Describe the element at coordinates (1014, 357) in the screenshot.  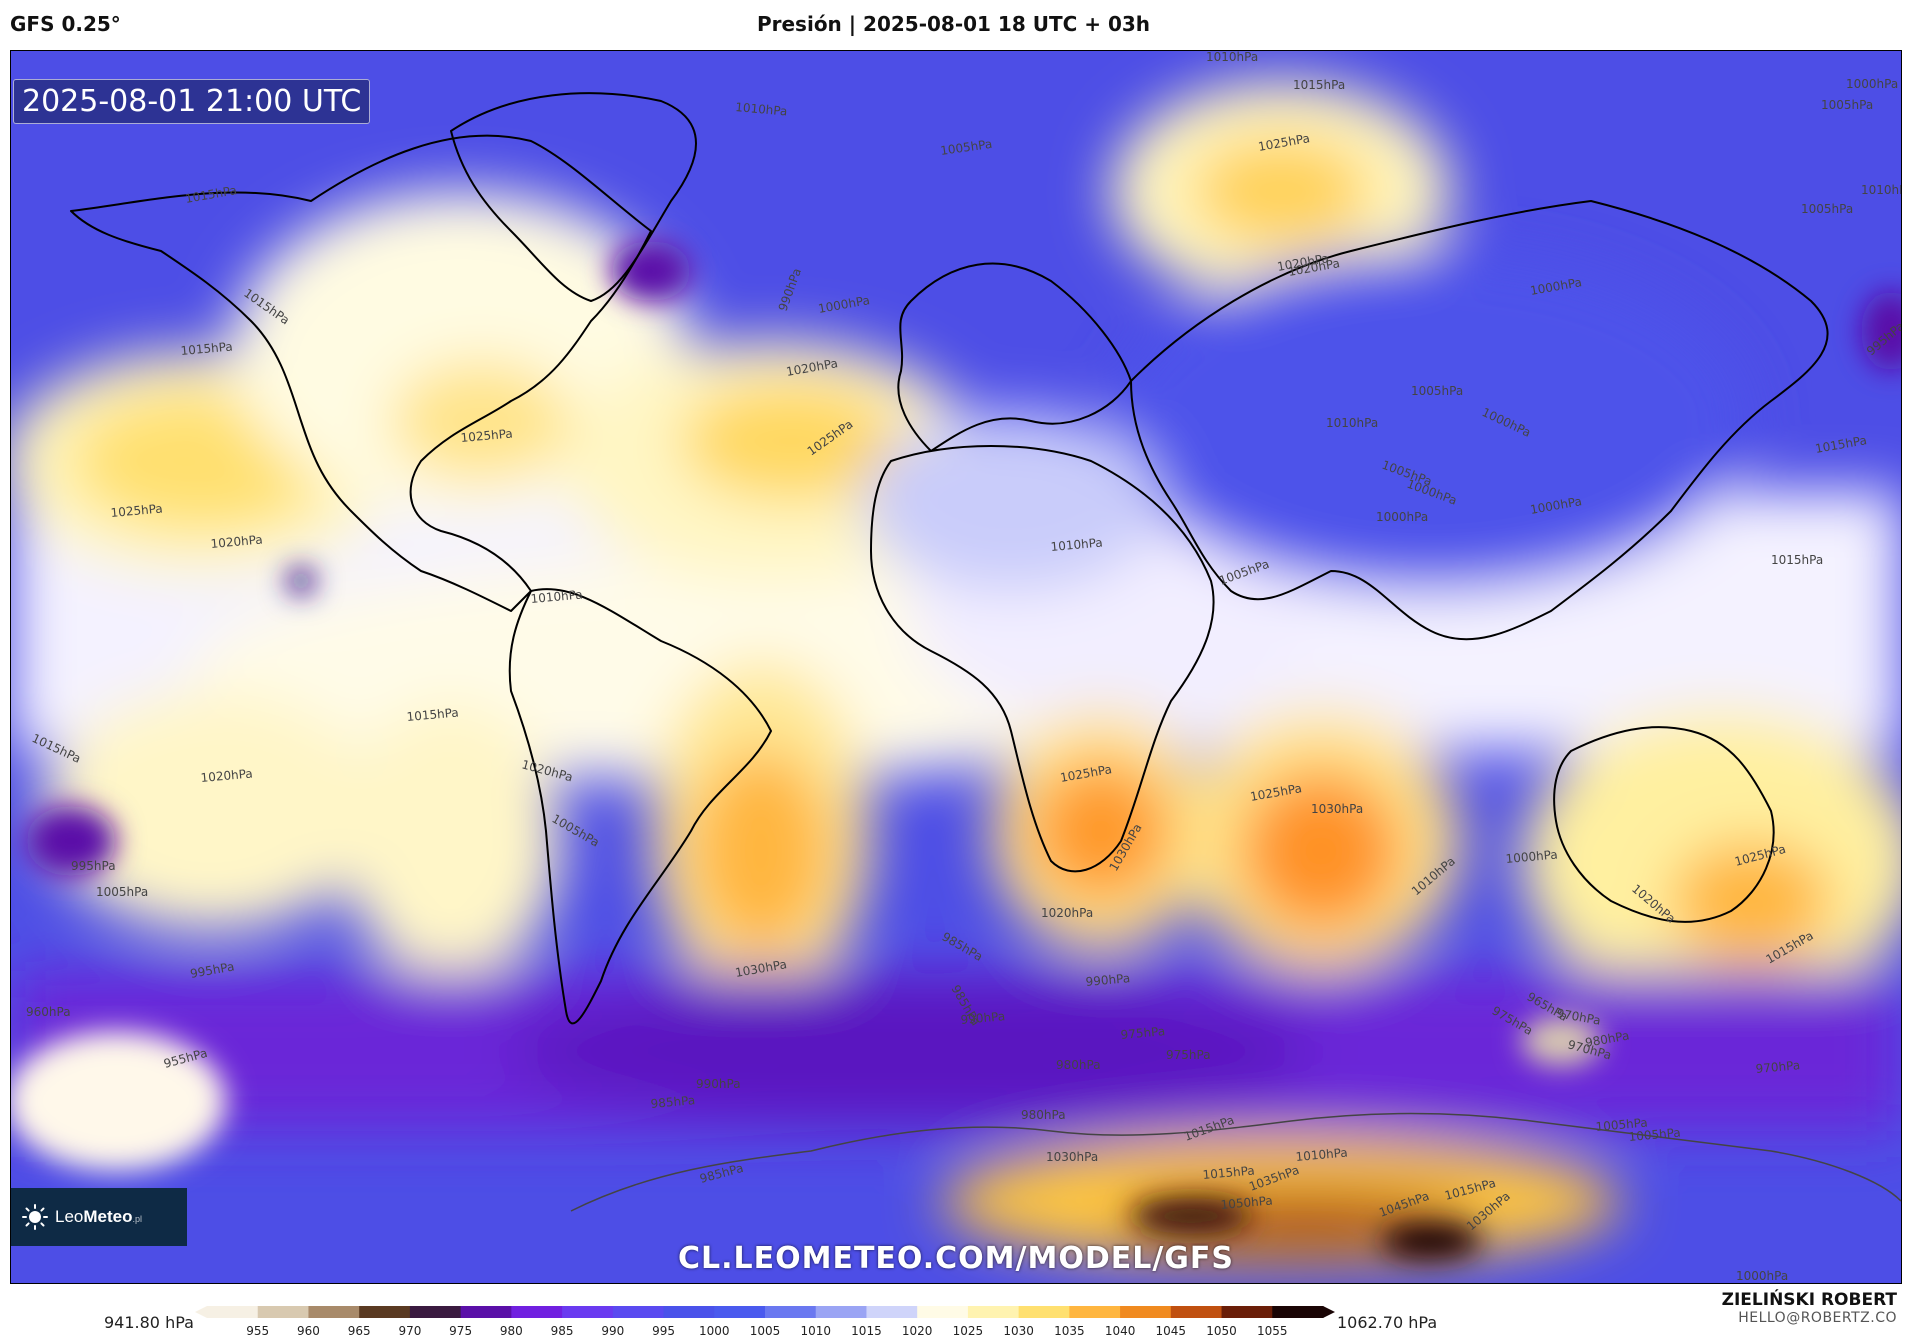
I see `europe-outline` at that location.